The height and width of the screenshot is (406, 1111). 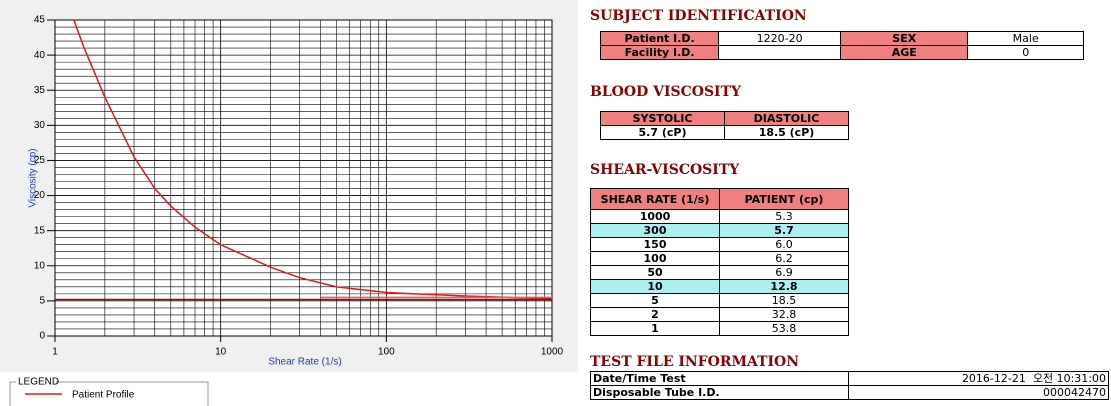 What do you see at coordinates (655, 328) in the screenshot?
I see `table-cell: 1` at bounding box center [655, 328].